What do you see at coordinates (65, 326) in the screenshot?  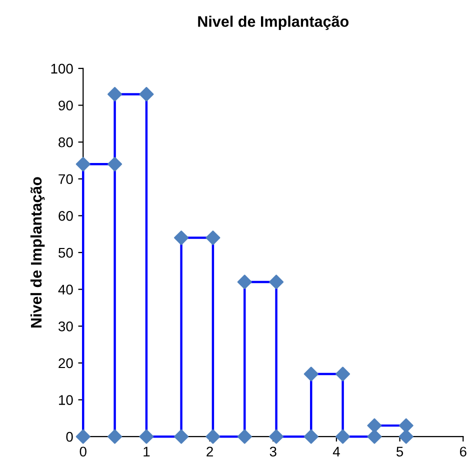 I see `y-tick-label: 30` at bounding box center [65, 326].